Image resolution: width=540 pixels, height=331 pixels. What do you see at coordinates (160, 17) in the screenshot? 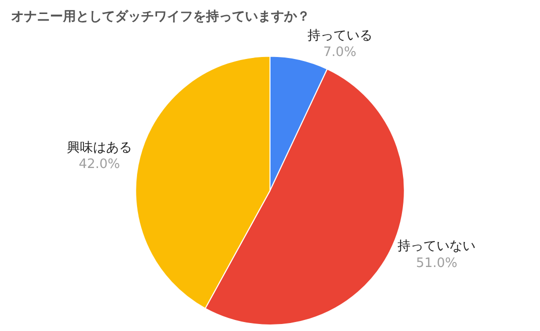
I see `chart-title: オナニー用としてダッチワイフを持っていますか？` at bounding box center [160, 17].